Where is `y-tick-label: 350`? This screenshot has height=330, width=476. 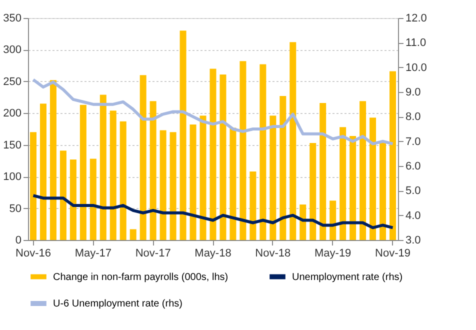
y-tick-label: 350 is located at coordinates (12, 18).